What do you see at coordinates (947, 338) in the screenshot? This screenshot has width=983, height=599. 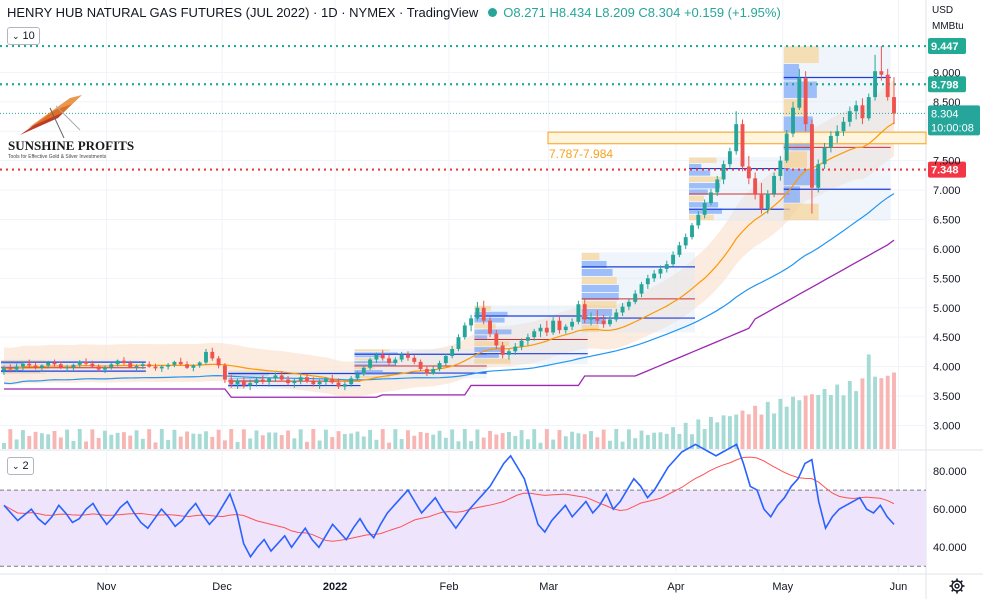 I see `price-tick-label: 4.500` at bounding box center [947, 338].